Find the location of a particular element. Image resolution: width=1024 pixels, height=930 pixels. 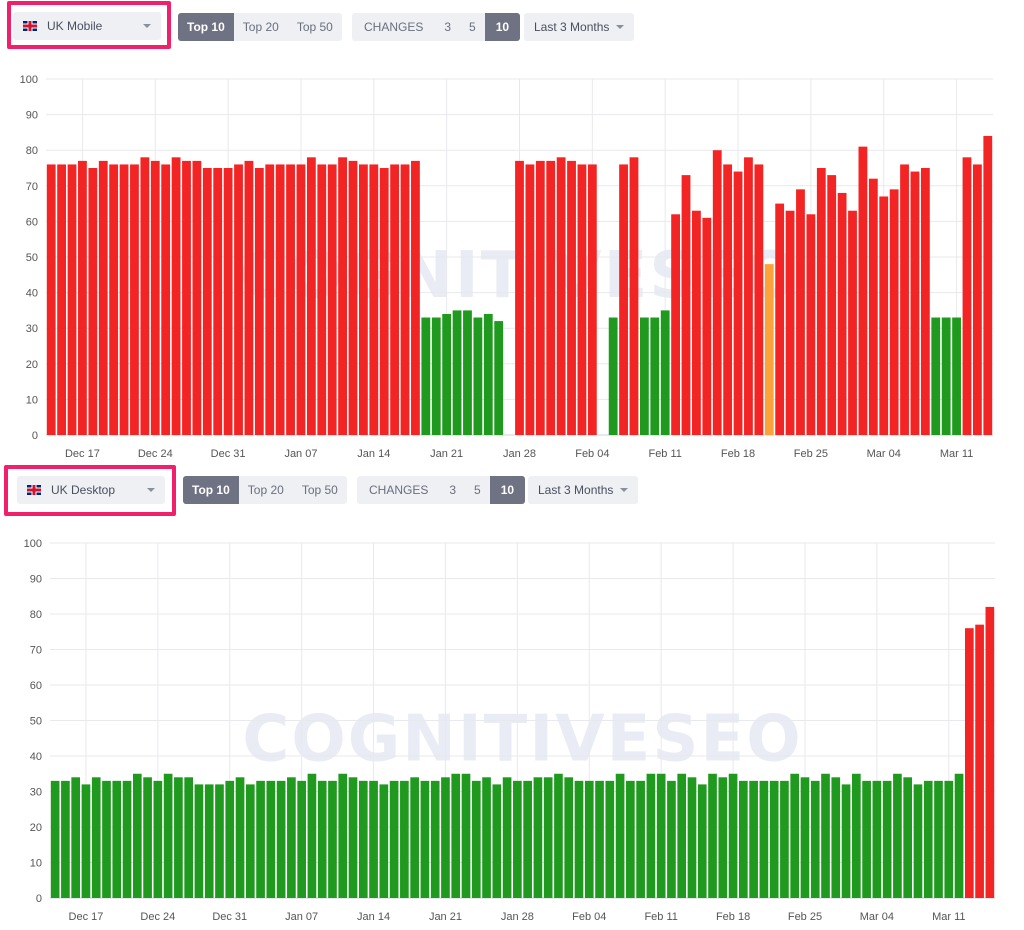

changes-10-option: 10 is located at coordinates (502, 27).